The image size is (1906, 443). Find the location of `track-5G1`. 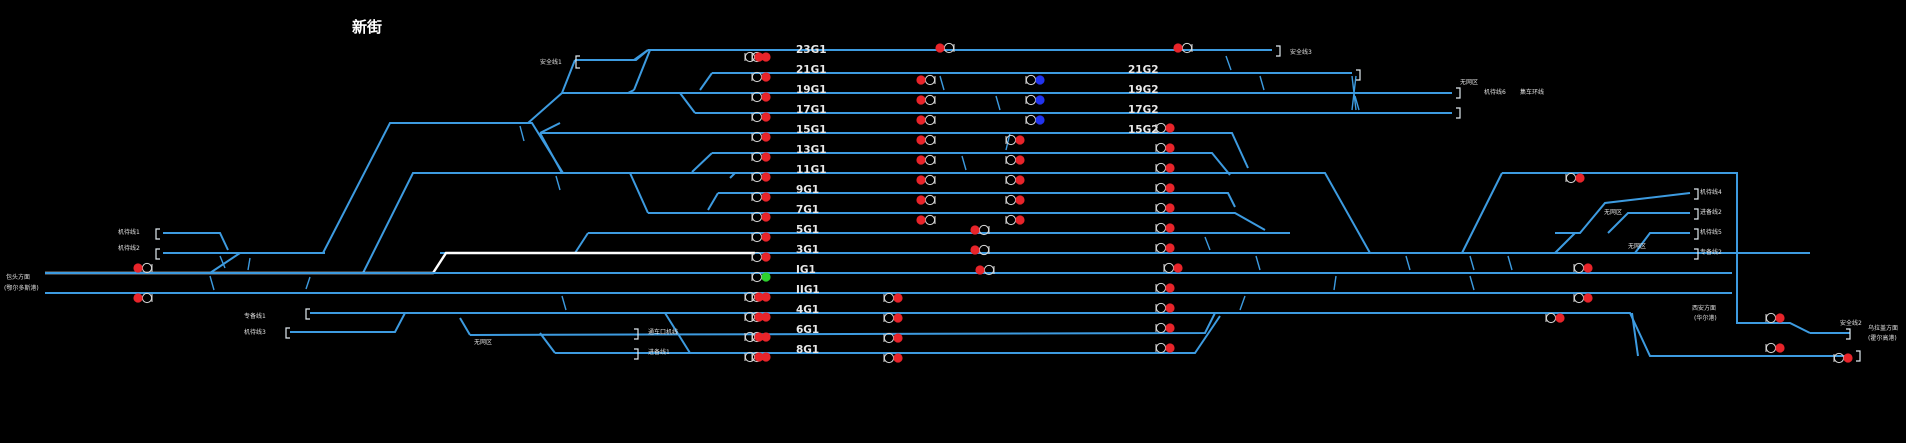

track-5G1 is located at coordinates (957, 221).